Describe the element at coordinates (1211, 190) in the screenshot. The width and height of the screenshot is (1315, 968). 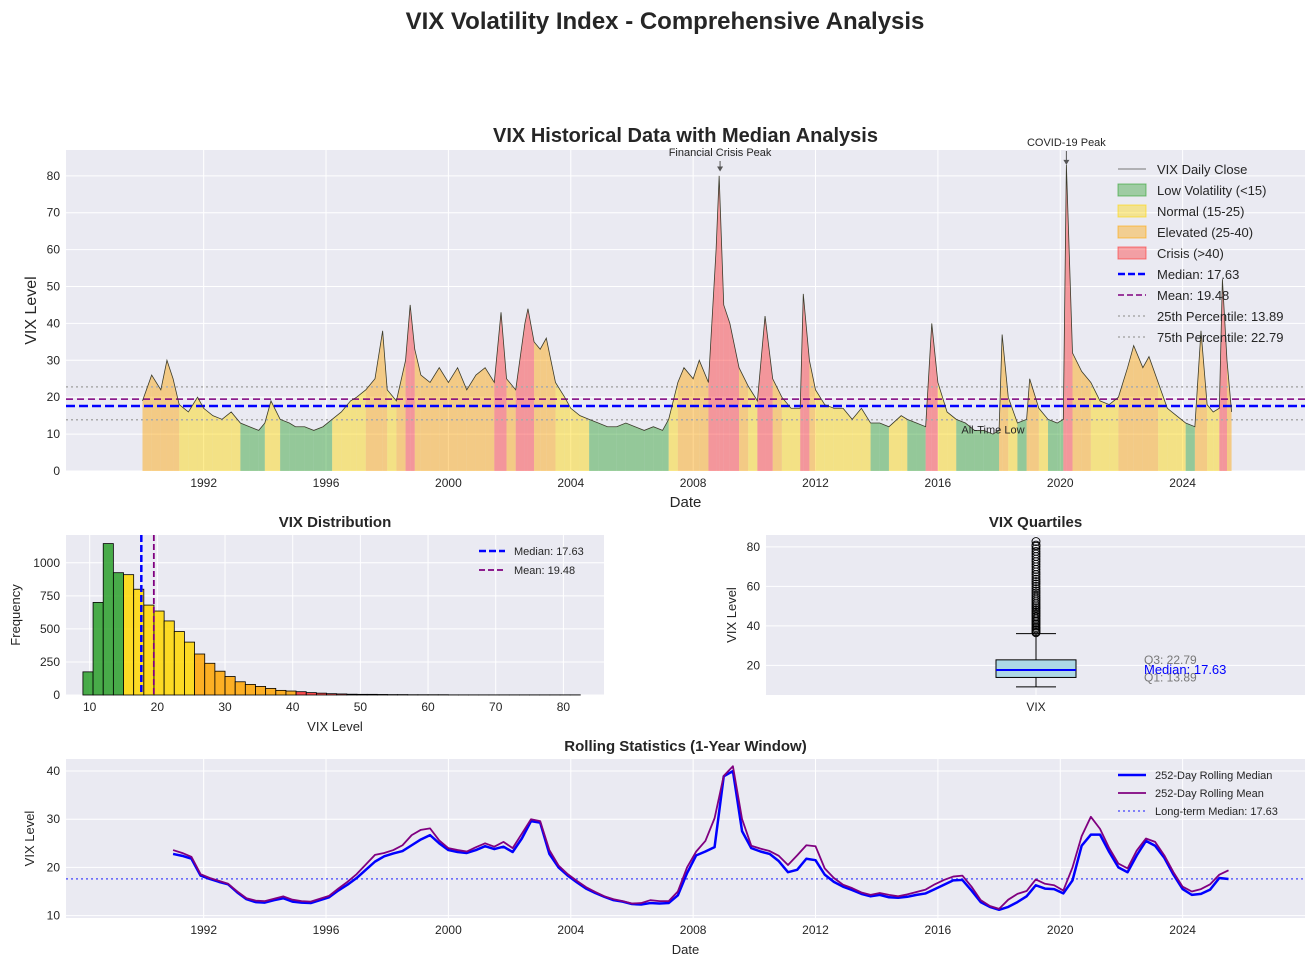
I see `legend-entry: Low Volatility (<15)` at that location.